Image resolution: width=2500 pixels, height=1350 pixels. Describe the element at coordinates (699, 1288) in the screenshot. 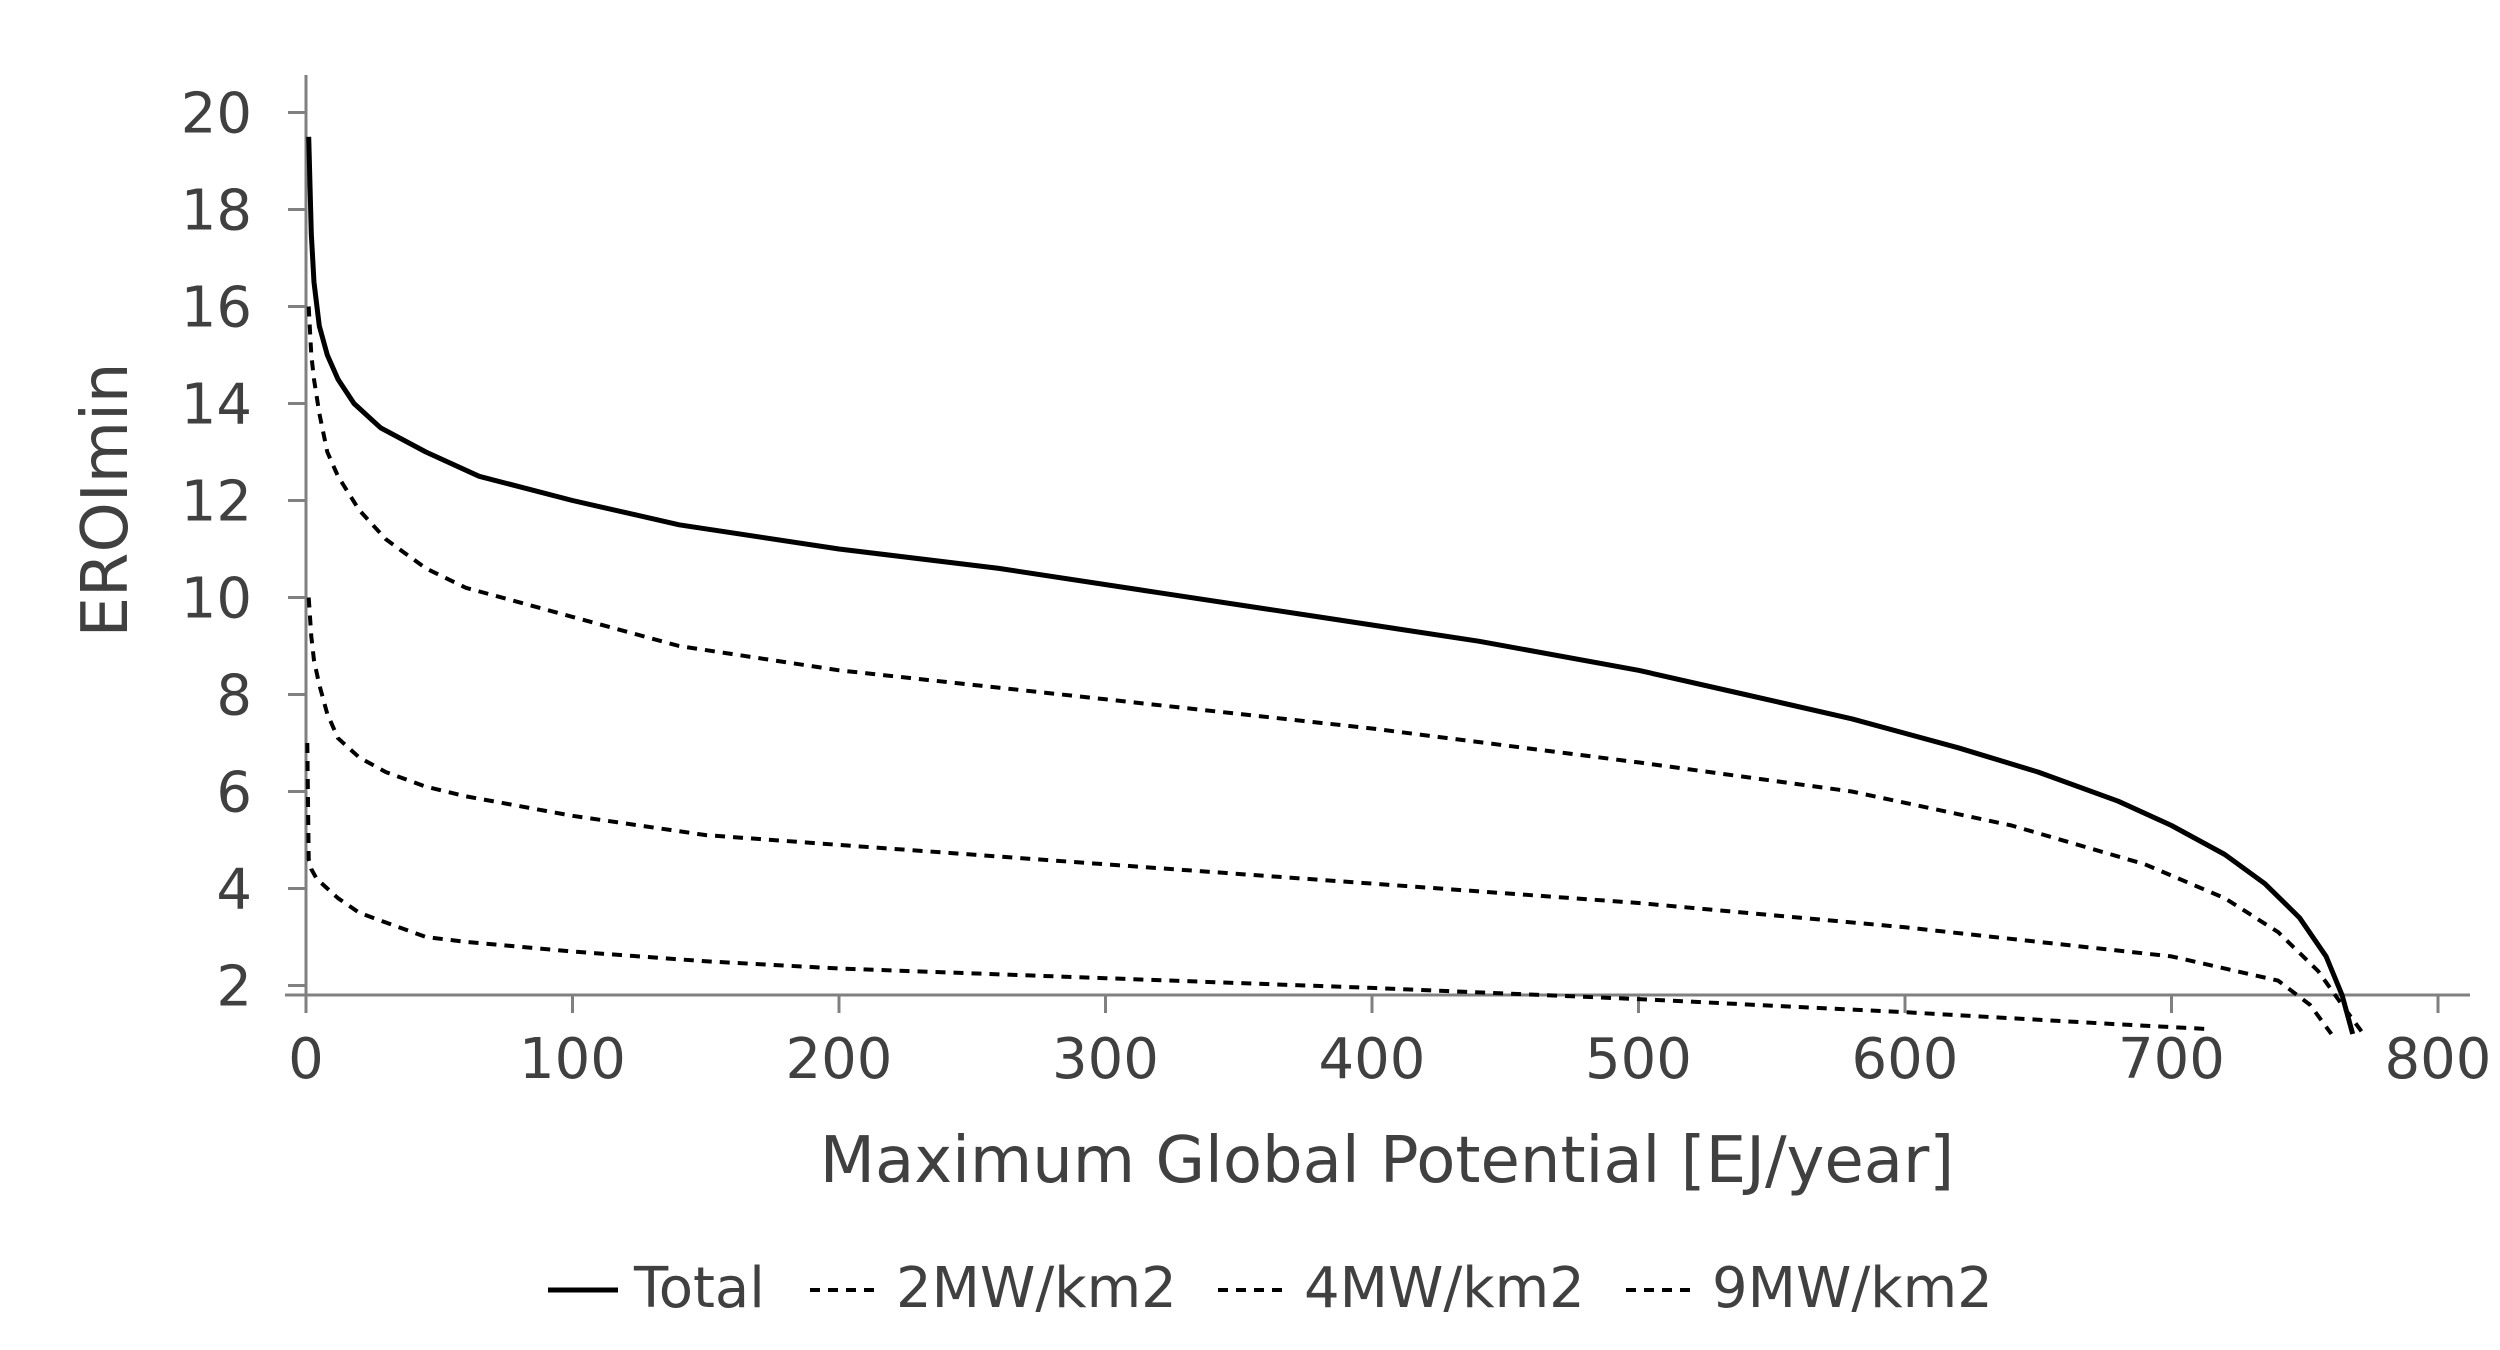

I see `legend-label-1: Total` at that location.